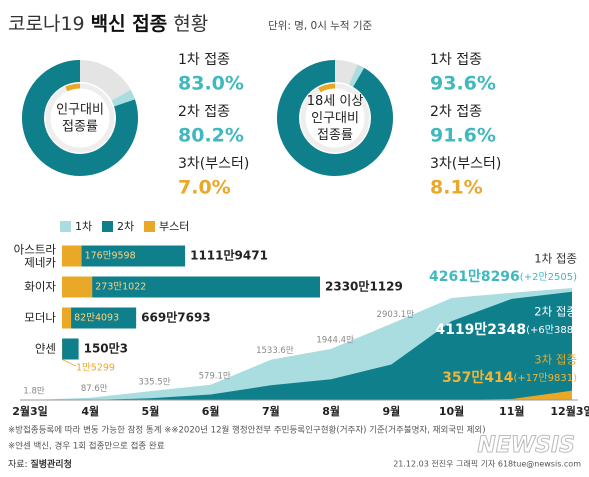  What do you see at coordinates (364, 286) in the screenshot?
I see `bar-value-label: 2330만1129` at bounding box center [364, 286].